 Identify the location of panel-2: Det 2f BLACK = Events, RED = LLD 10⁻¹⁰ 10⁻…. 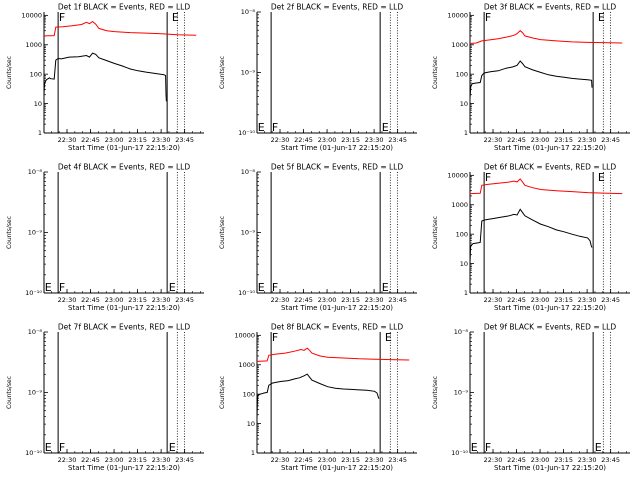
(318, 77).